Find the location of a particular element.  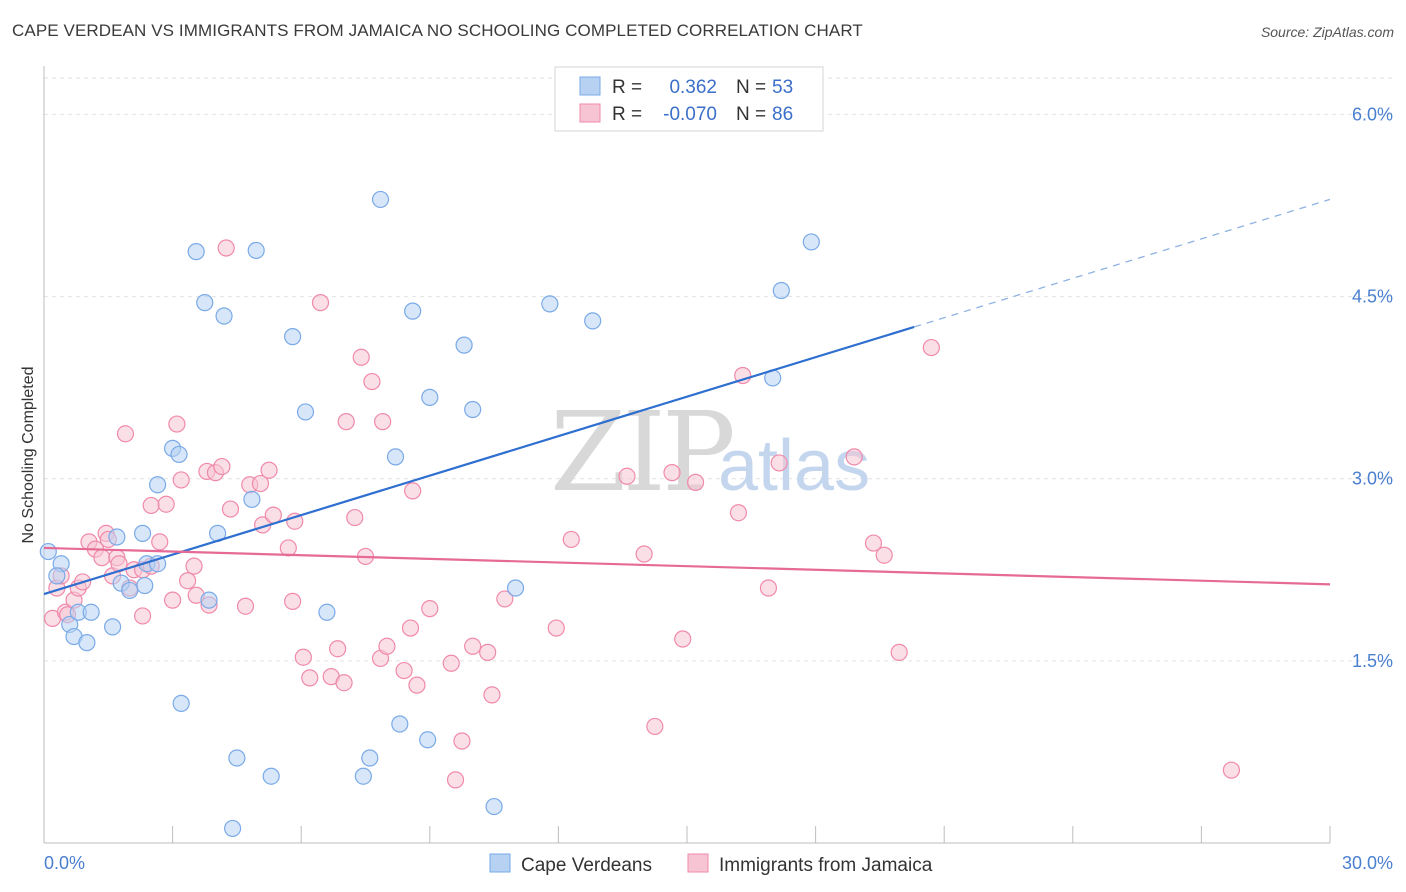

y-tick-label: 3.0% is located at coordinates (1372, 479).